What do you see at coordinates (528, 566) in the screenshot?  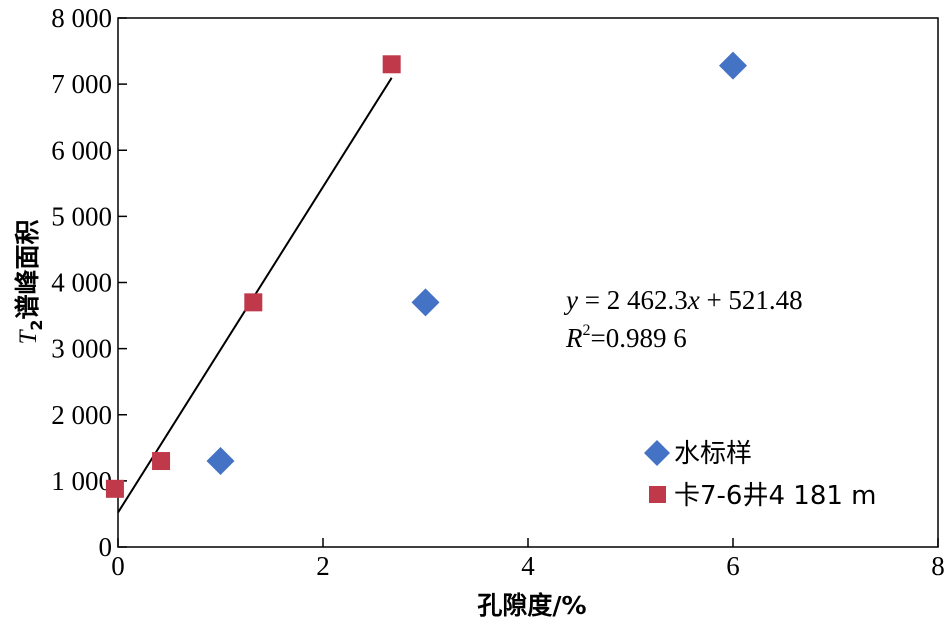 I see `x-tick-label: 4` at bounding box center [528, 566].